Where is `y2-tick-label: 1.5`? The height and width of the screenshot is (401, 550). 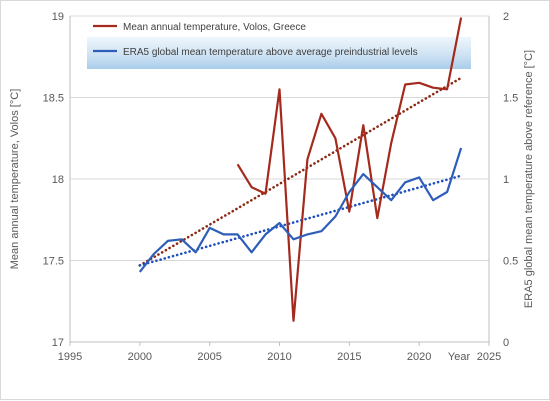 y2-tick-label: 1.5 is located at coordinates (510, 99).